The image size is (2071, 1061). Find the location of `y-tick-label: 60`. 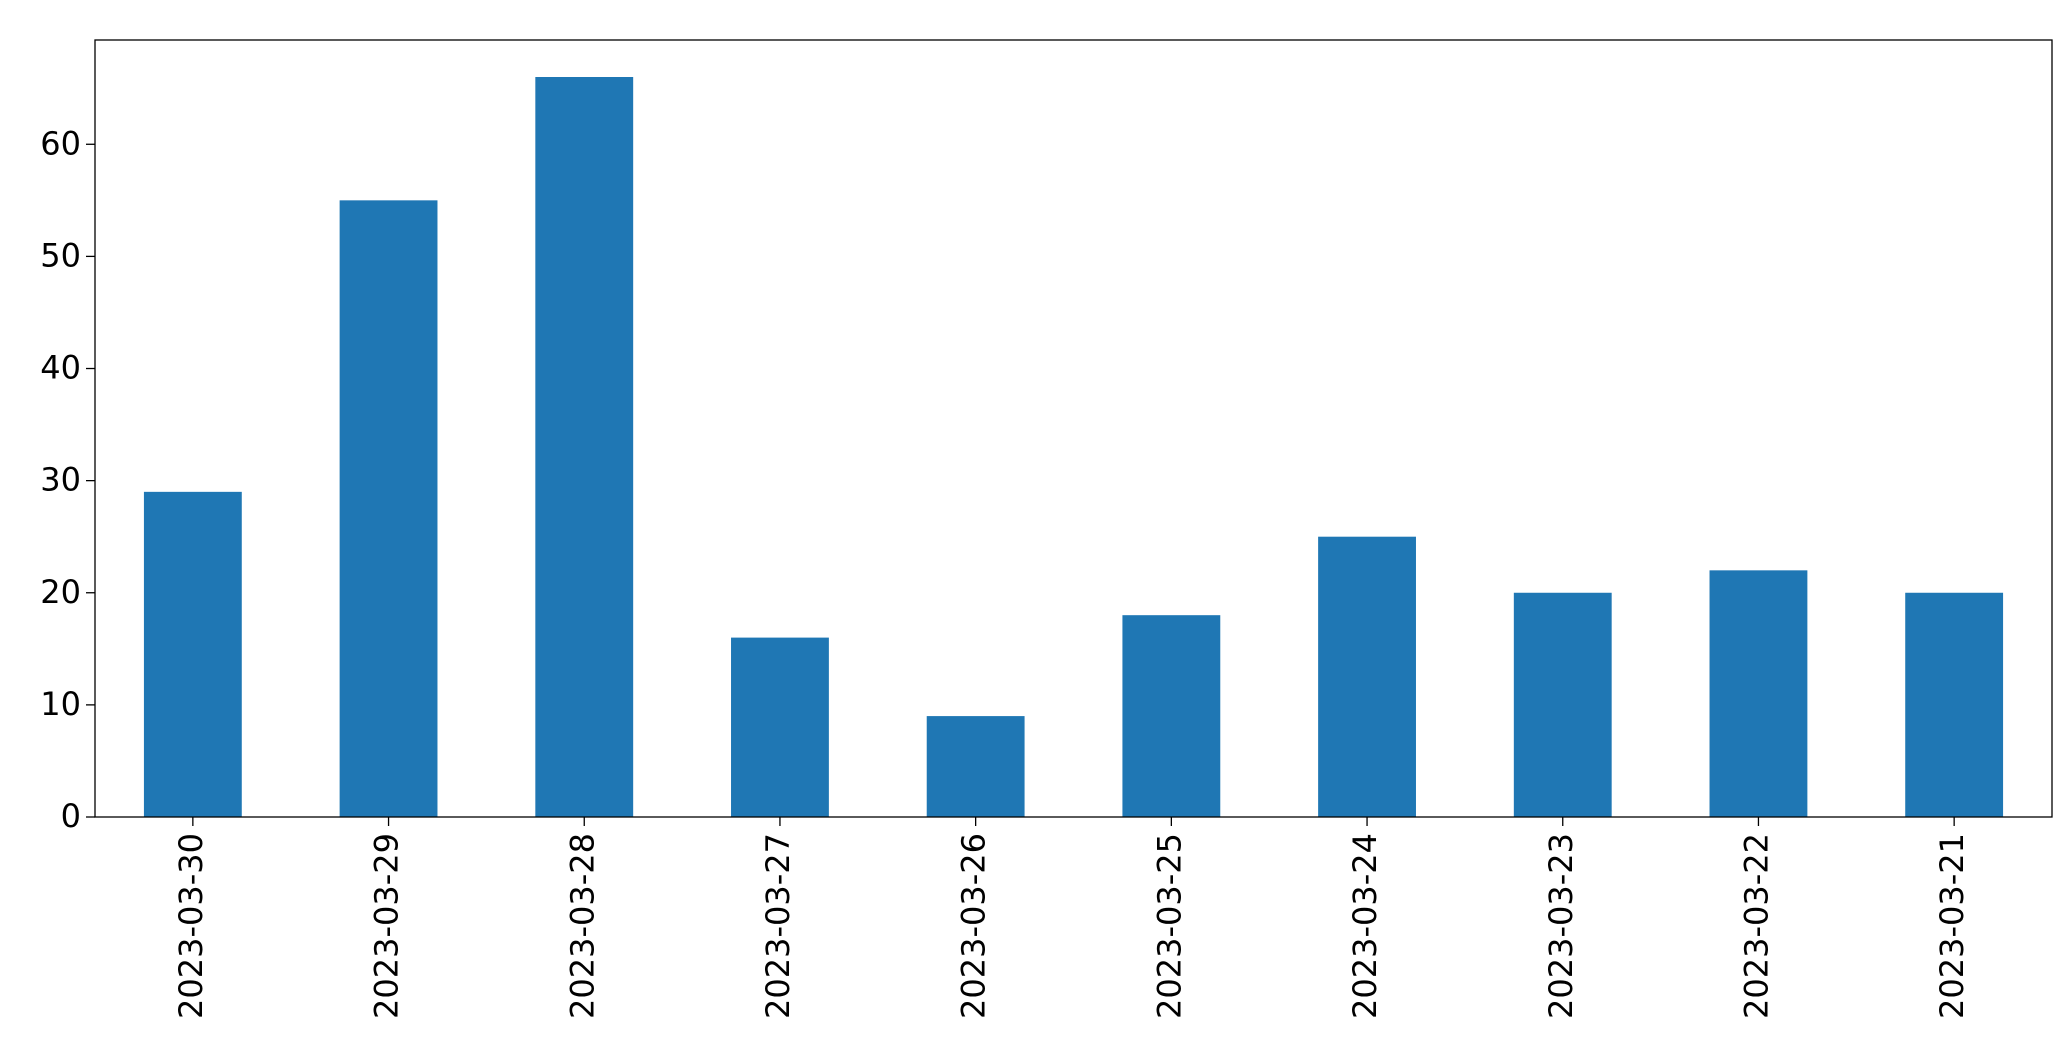

y-tick-label: 60 is located at coordinates (60, 143).